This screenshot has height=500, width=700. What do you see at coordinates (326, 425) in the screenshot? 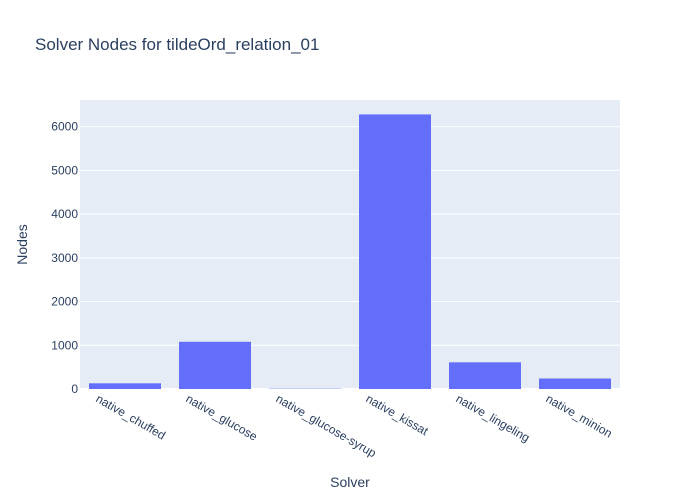
I see `x-tick-label: native_glucose-syrup` at bounding box center [326, 425].